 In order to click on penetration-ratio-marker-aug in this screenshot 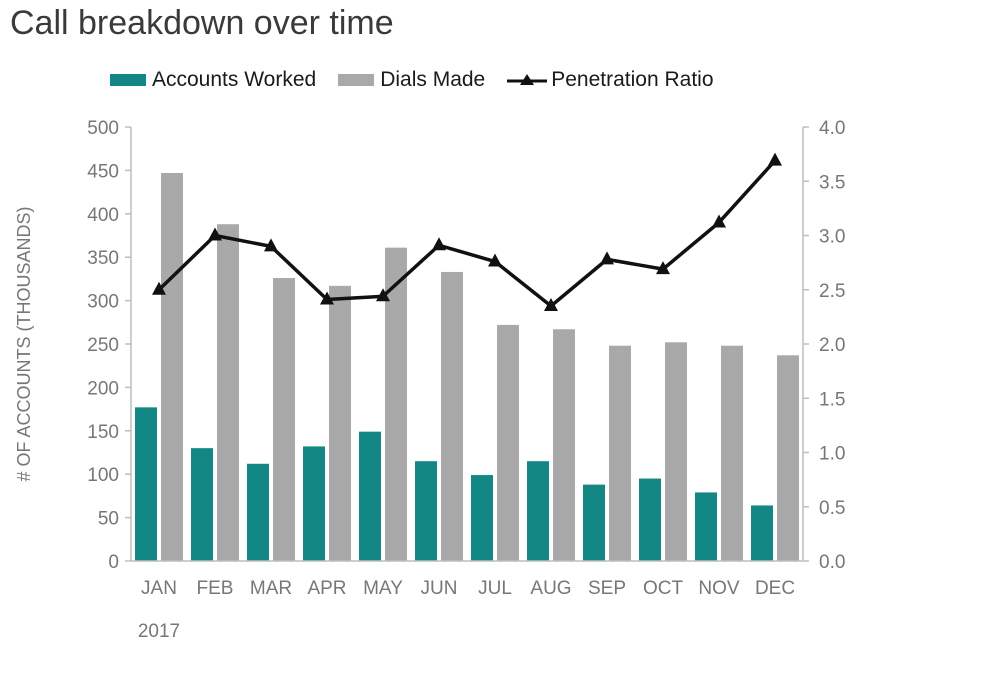, I will do `click(551, 305)`.